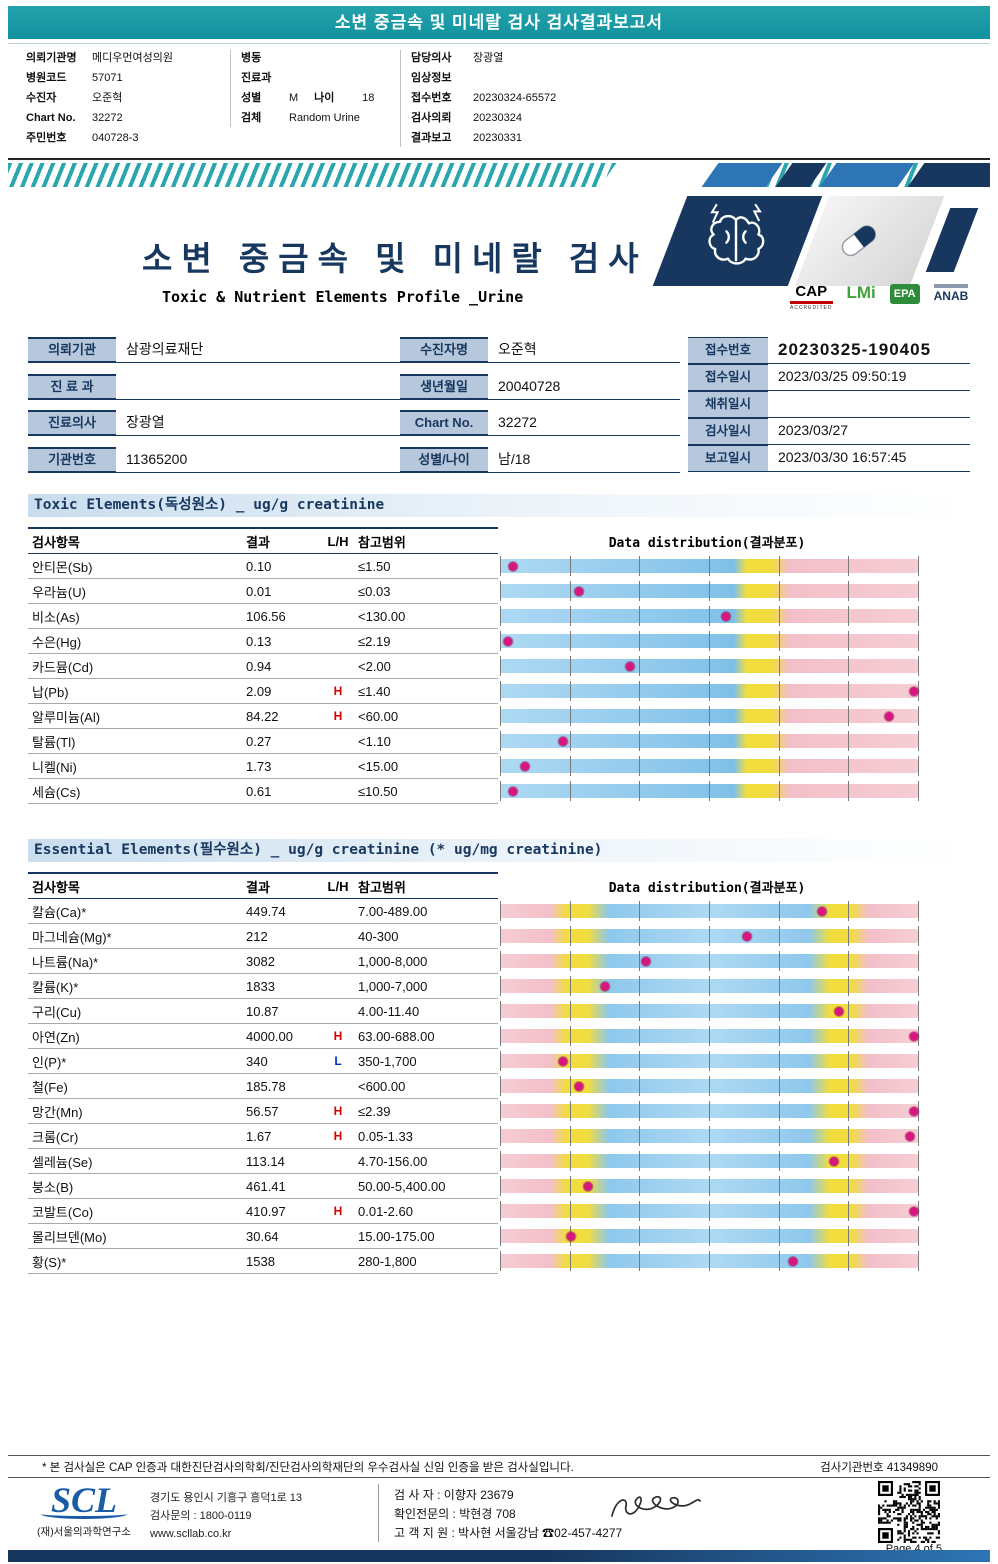 The height and width of the screenshot is (1564, 998). Describe the element at coordinates (393, 961) in the screenshot. I see `reference-range: 1,000-8,000` at that location.